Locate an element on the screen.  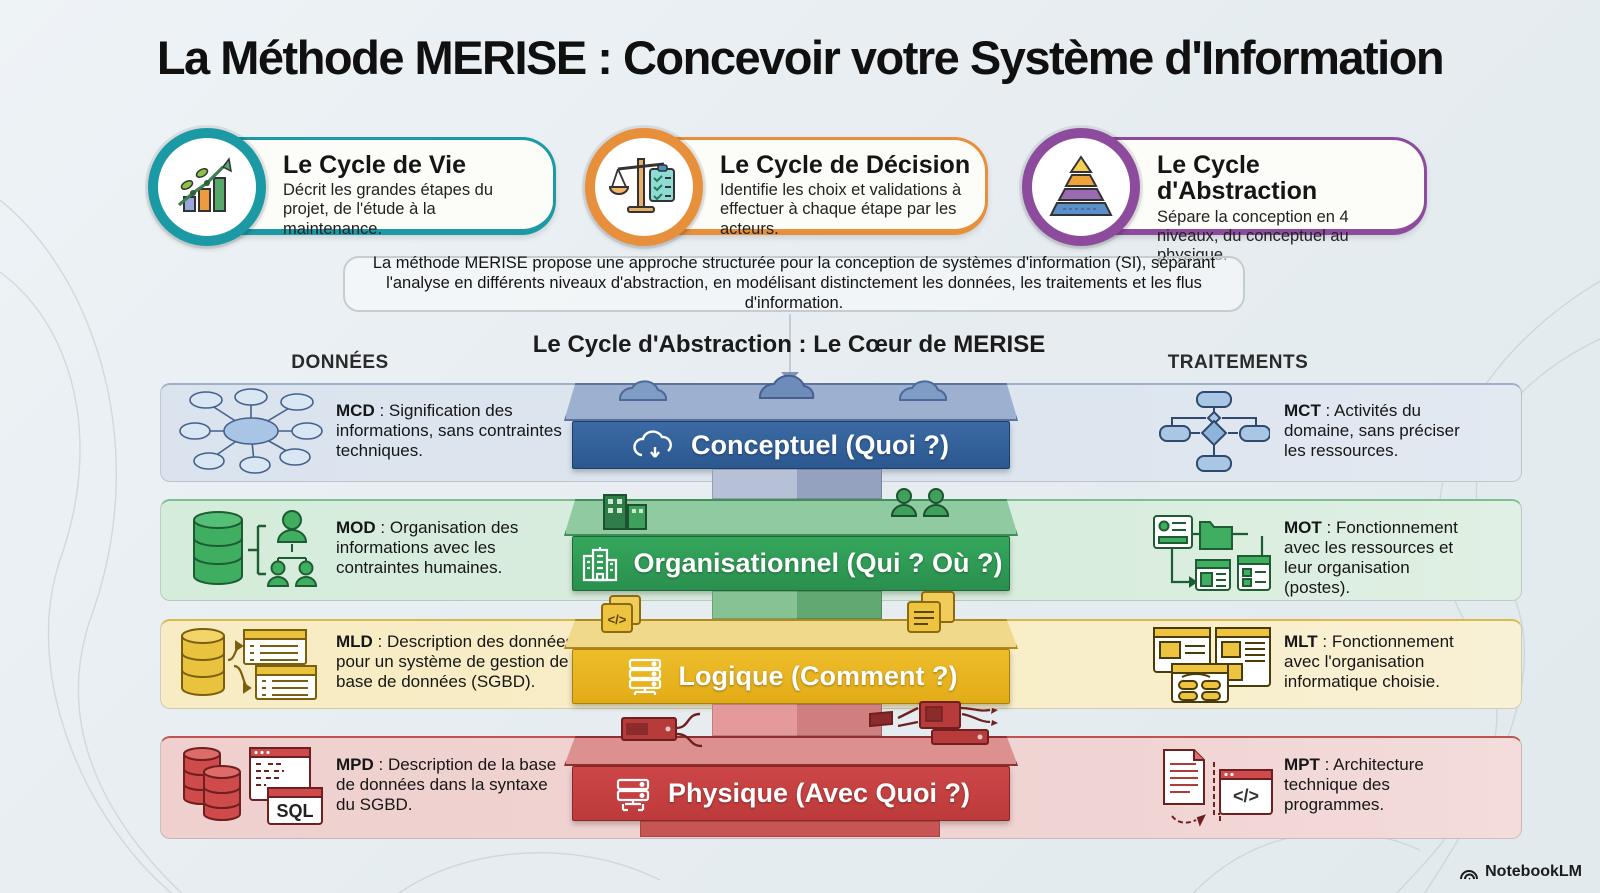
level-label: Logique (Comment ?) is located at coordinates (818, 676).